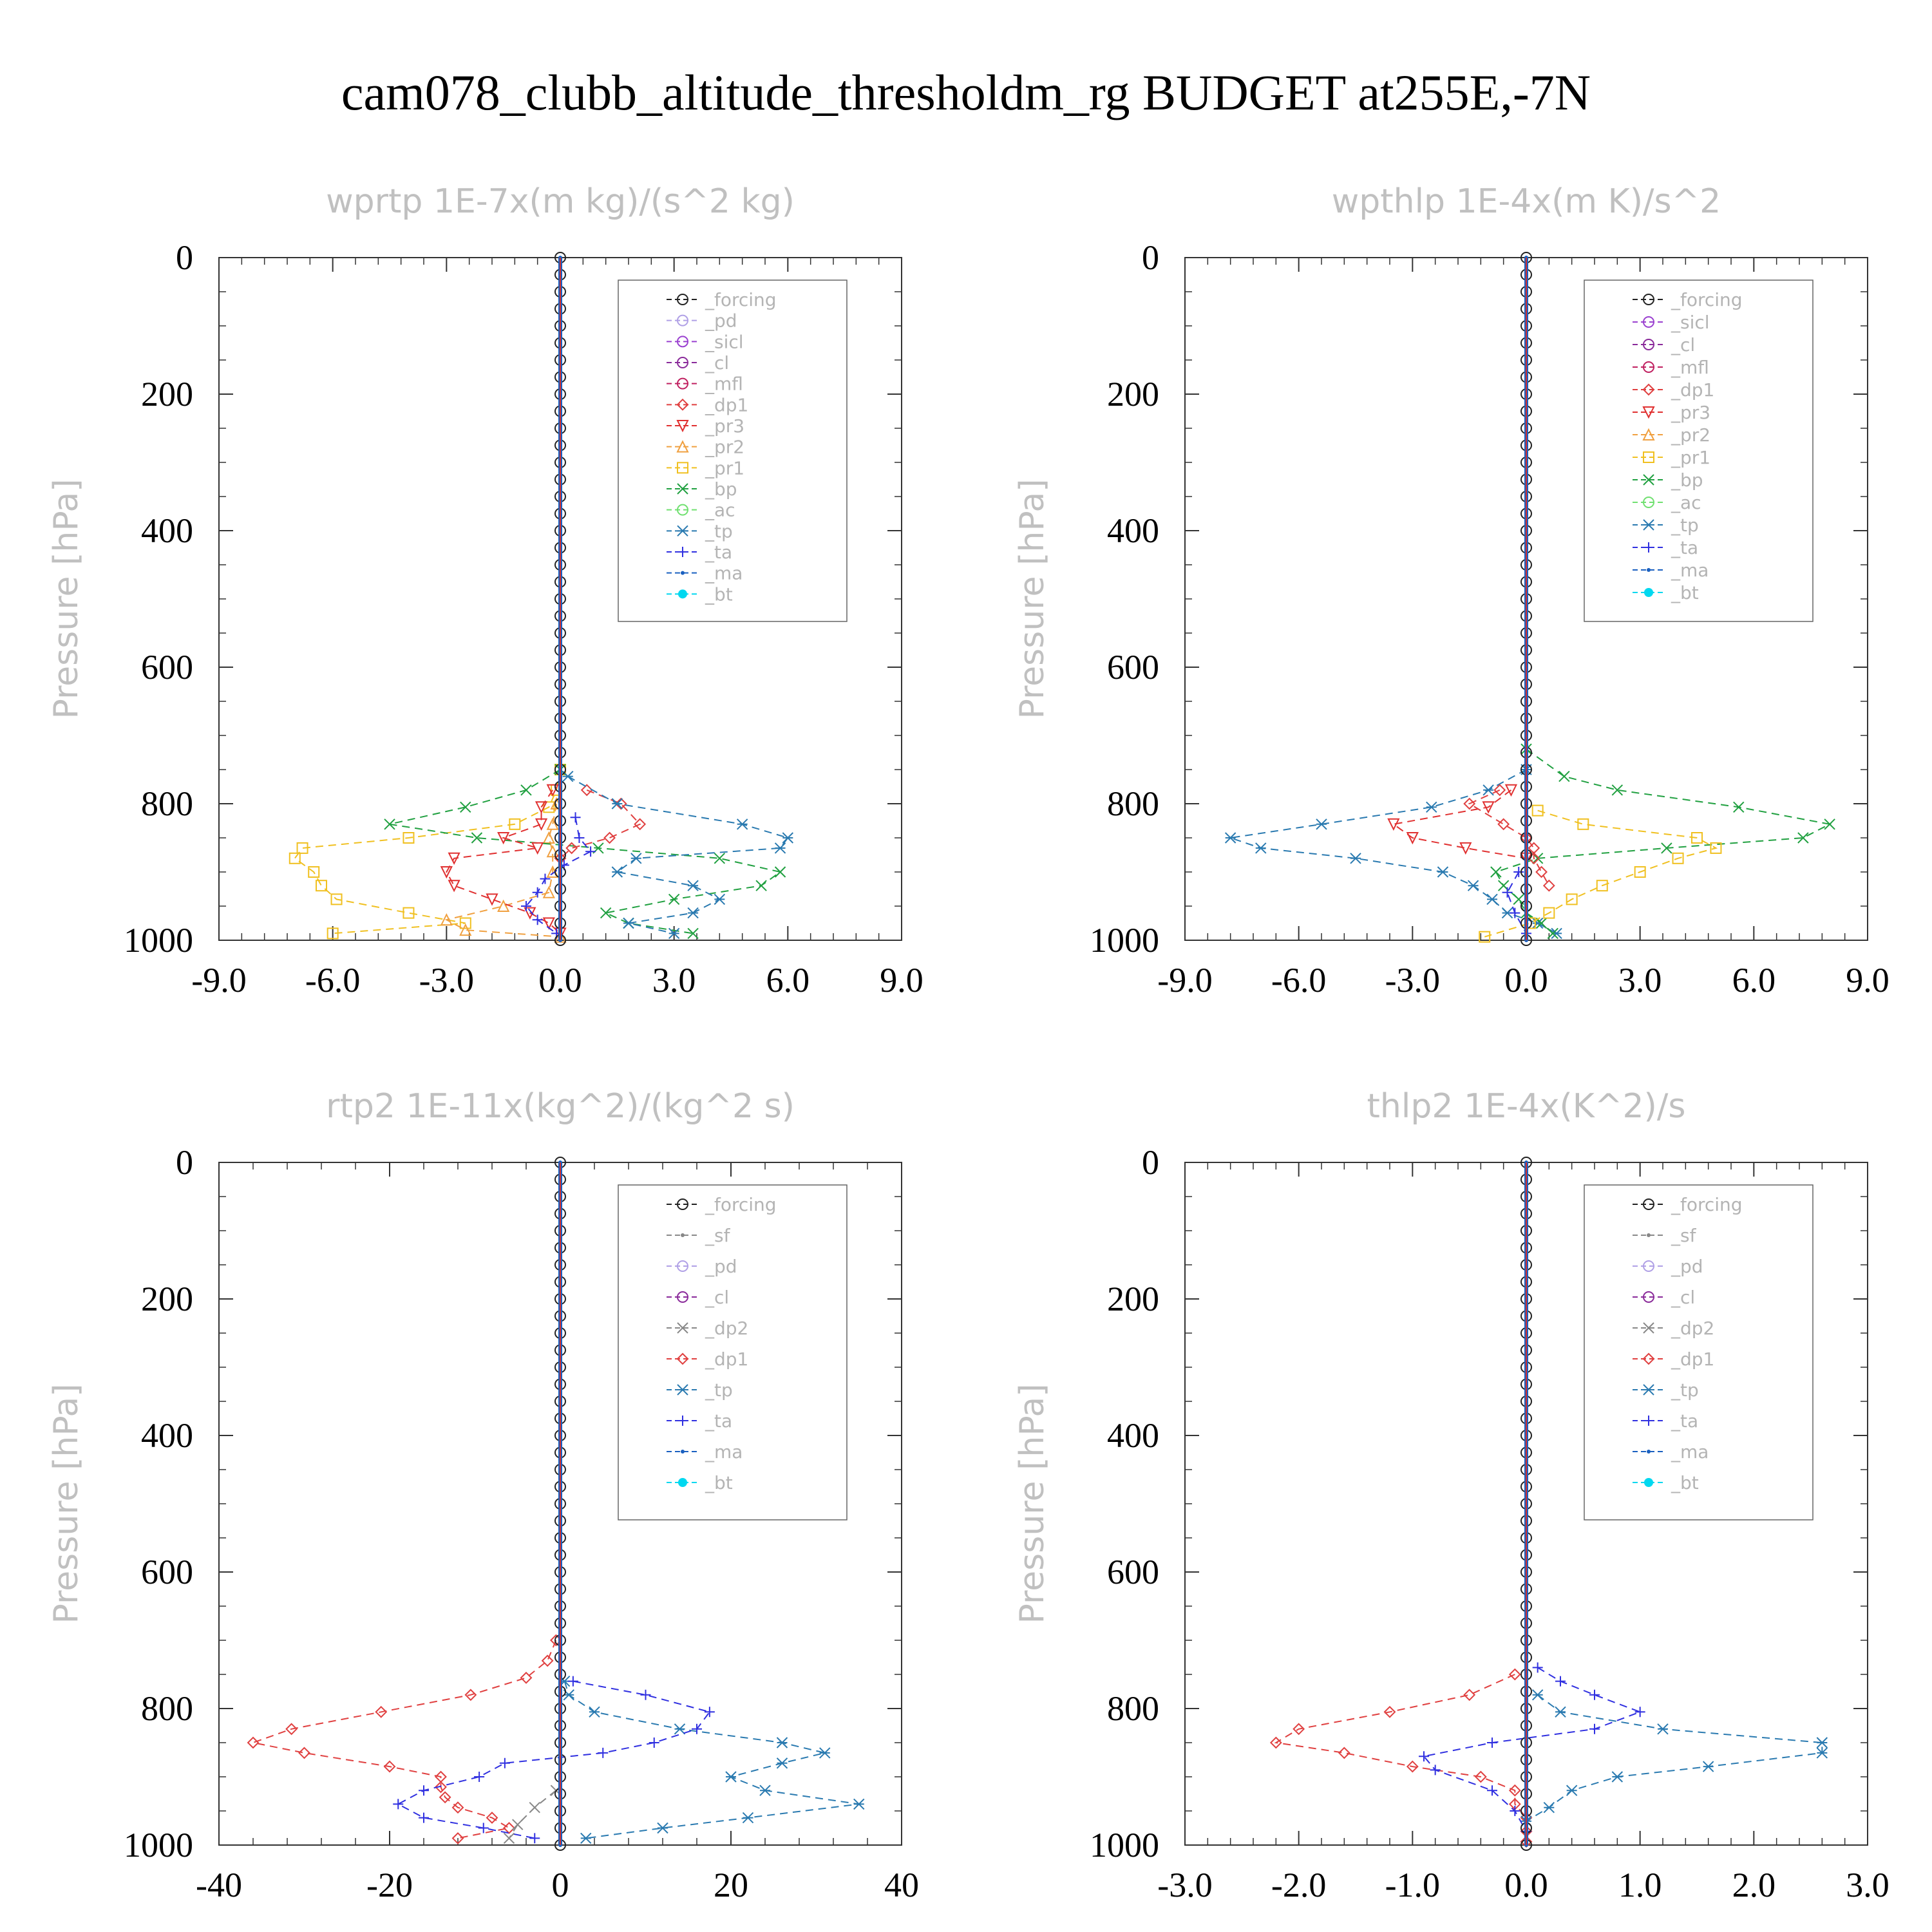 The height and width of the screenshot is (1932, 1932). Describe the element at coordinates (720, 511) in the screenshot. I see `legend-label: _ac` at that location.